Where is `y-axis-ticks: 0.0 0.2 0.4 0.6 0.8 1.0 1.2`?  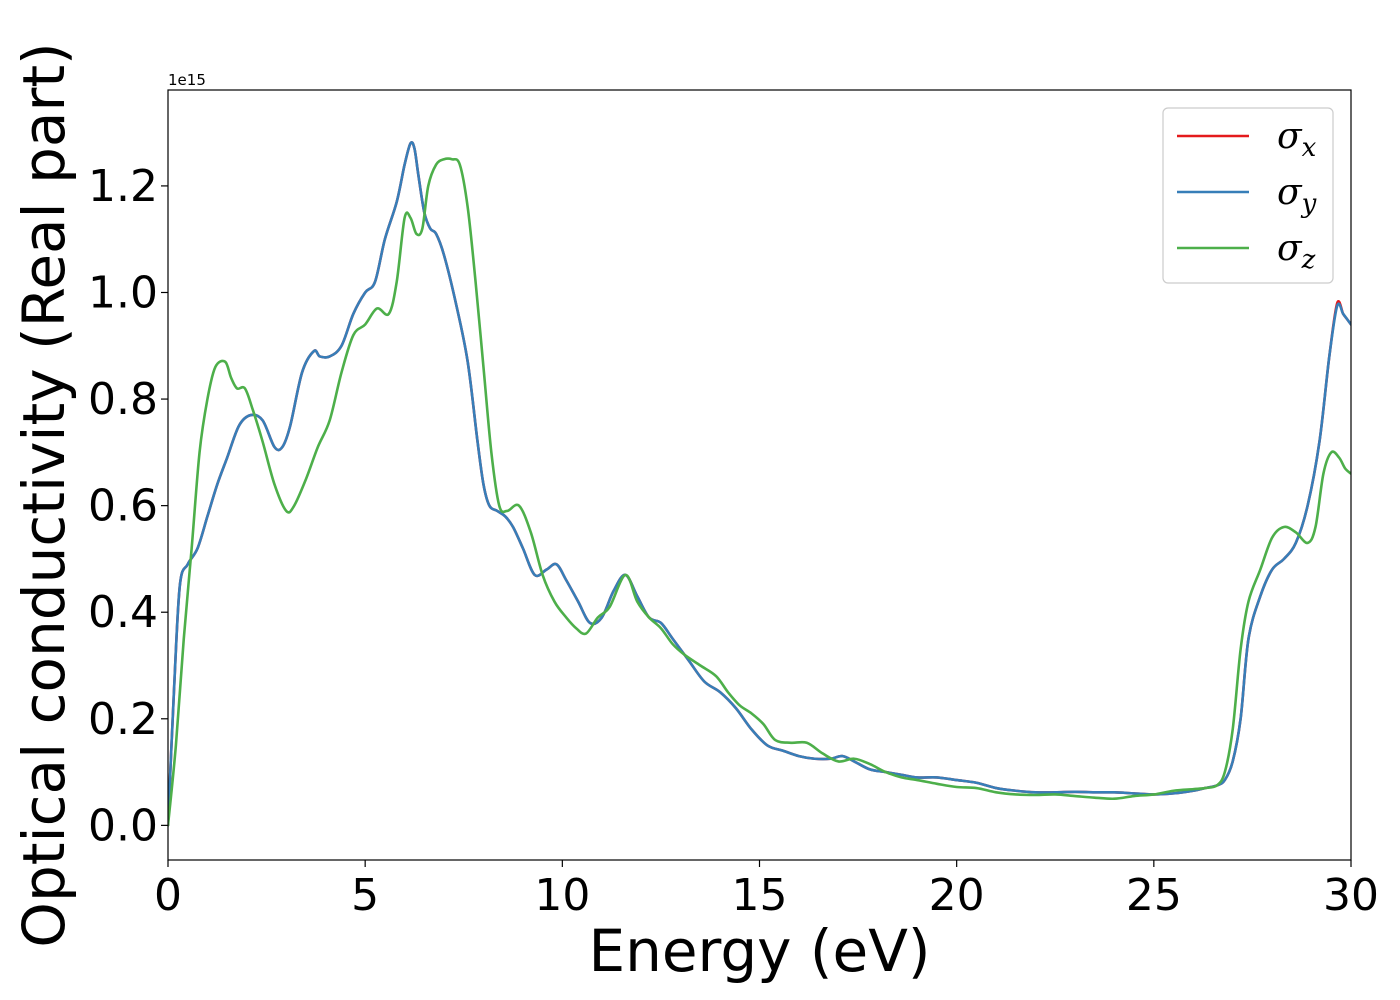 y-axis-ticks: 0.0 0.2 0.4 0.6 0.8 1.0 1.2 is located at coordinates (128, 506).